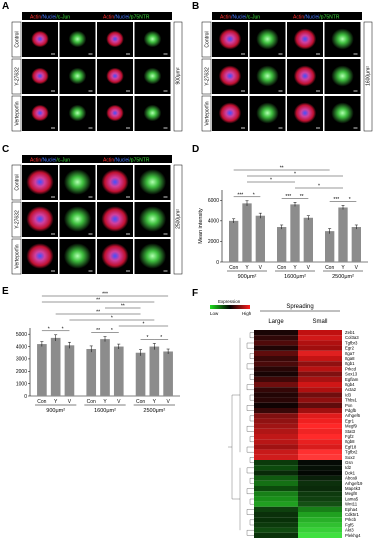 The height and width of the screenshot is (550, 375). I want to click on gene-label: Abca9, so click(351, 478).